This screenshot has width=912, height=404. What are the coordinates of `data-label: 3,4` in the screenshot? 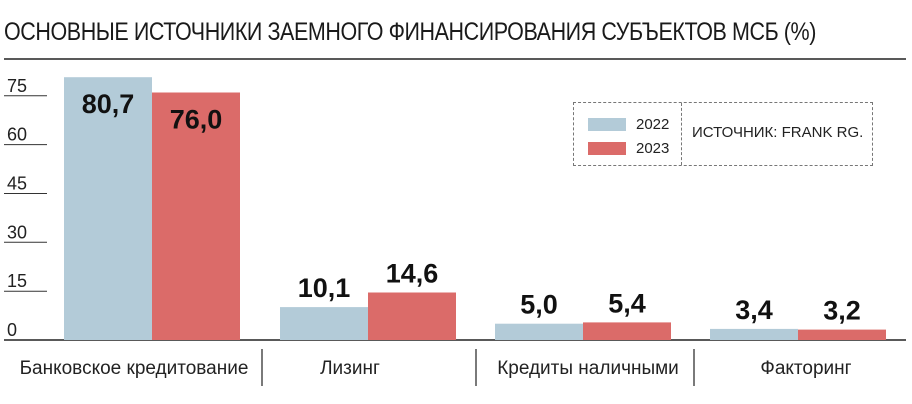 It's located at (754, 310).